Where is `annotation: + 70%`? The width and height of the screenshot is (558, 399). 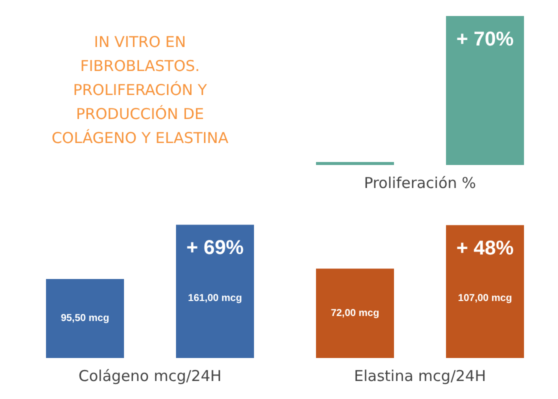
annotation: + 70% is located at coordinates (485, 39).